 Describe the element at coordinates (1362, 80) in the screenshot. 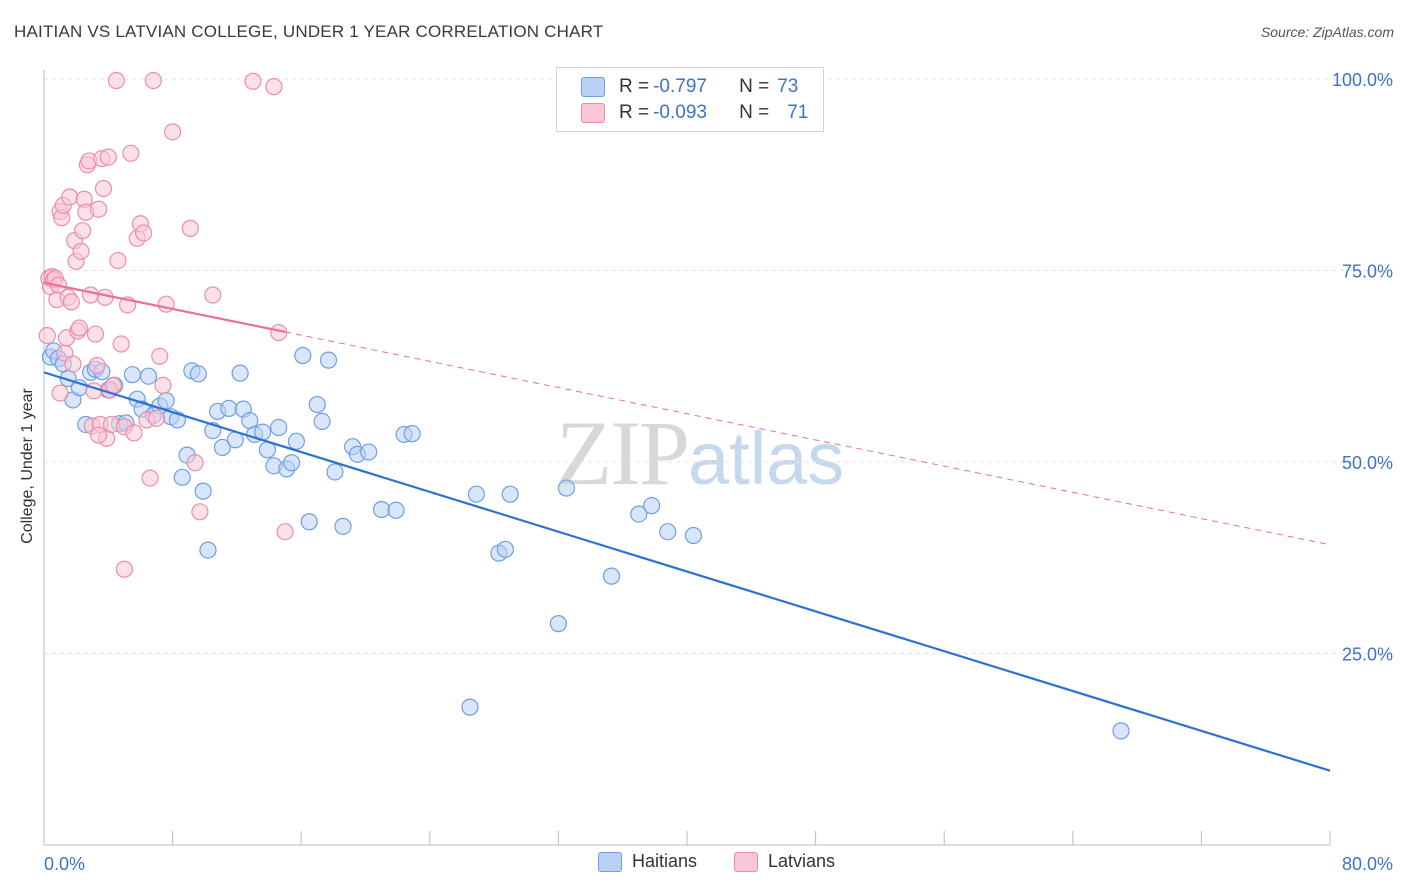

I see `y-tick-label: 100.0%` at that location.